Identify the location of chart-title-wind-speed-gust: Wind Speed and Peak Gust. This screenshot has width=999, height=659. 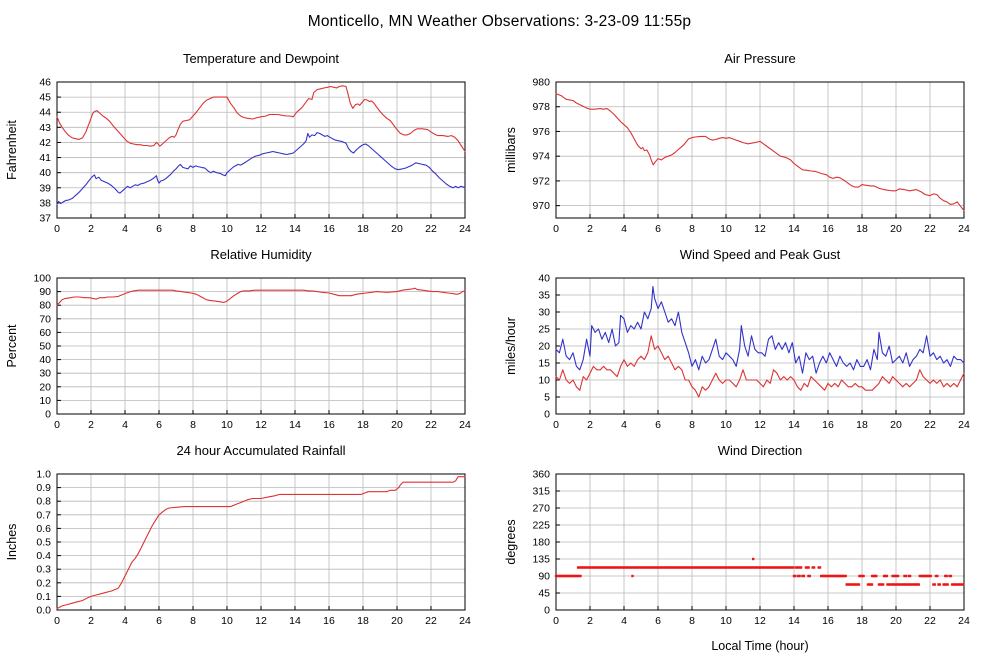
(760, 254).